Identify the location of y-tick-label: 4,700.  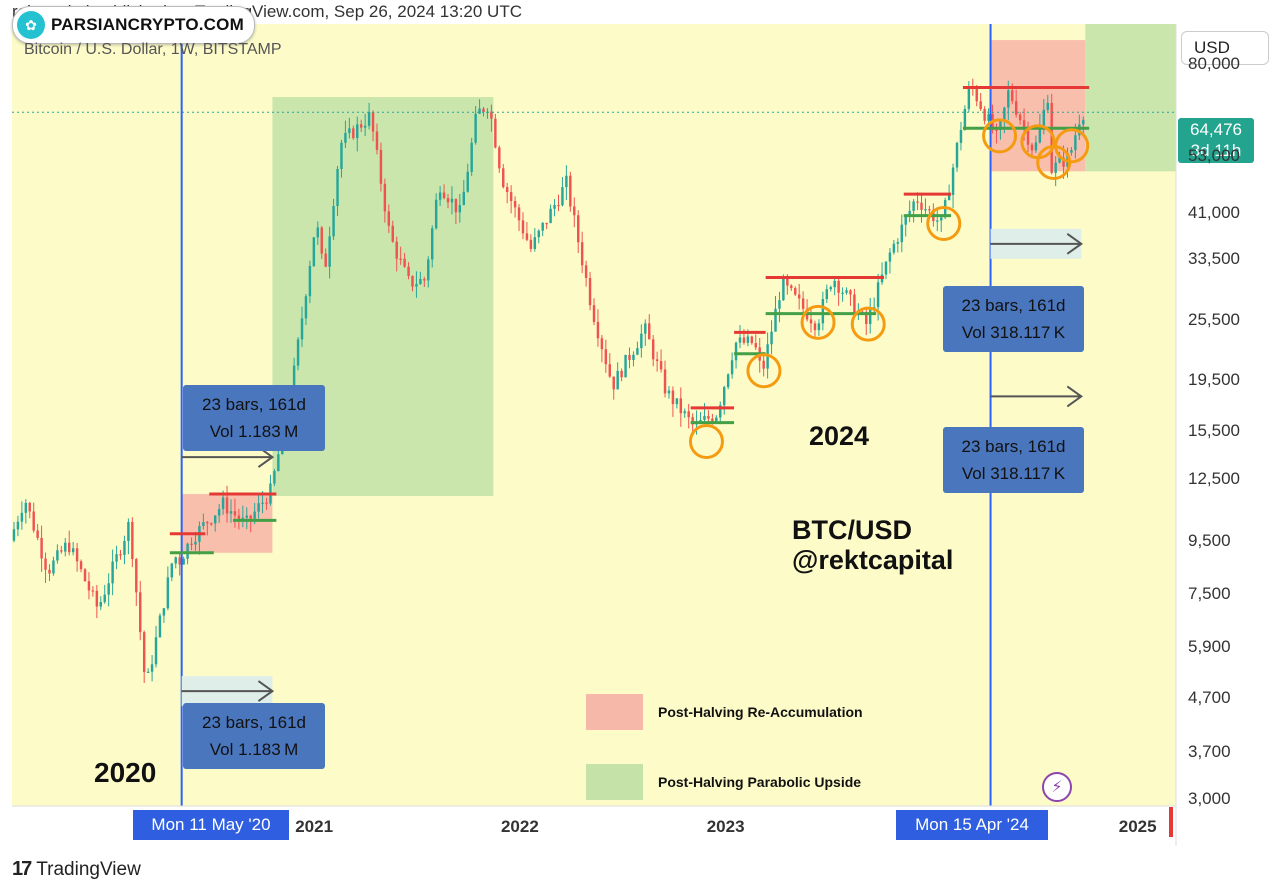
(1209, 698).